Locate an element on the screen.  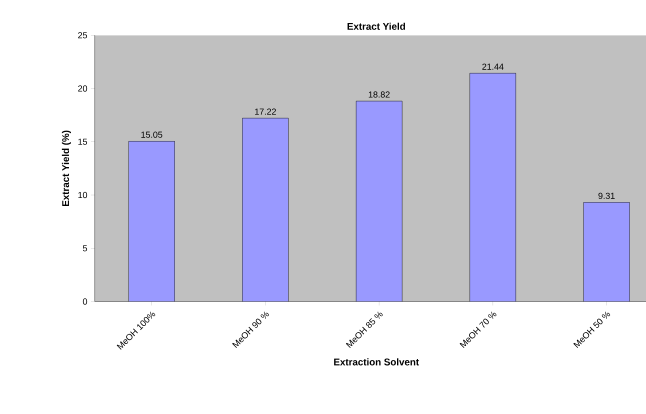
y-tick-label: 0 is located at coordinates (85, 301).